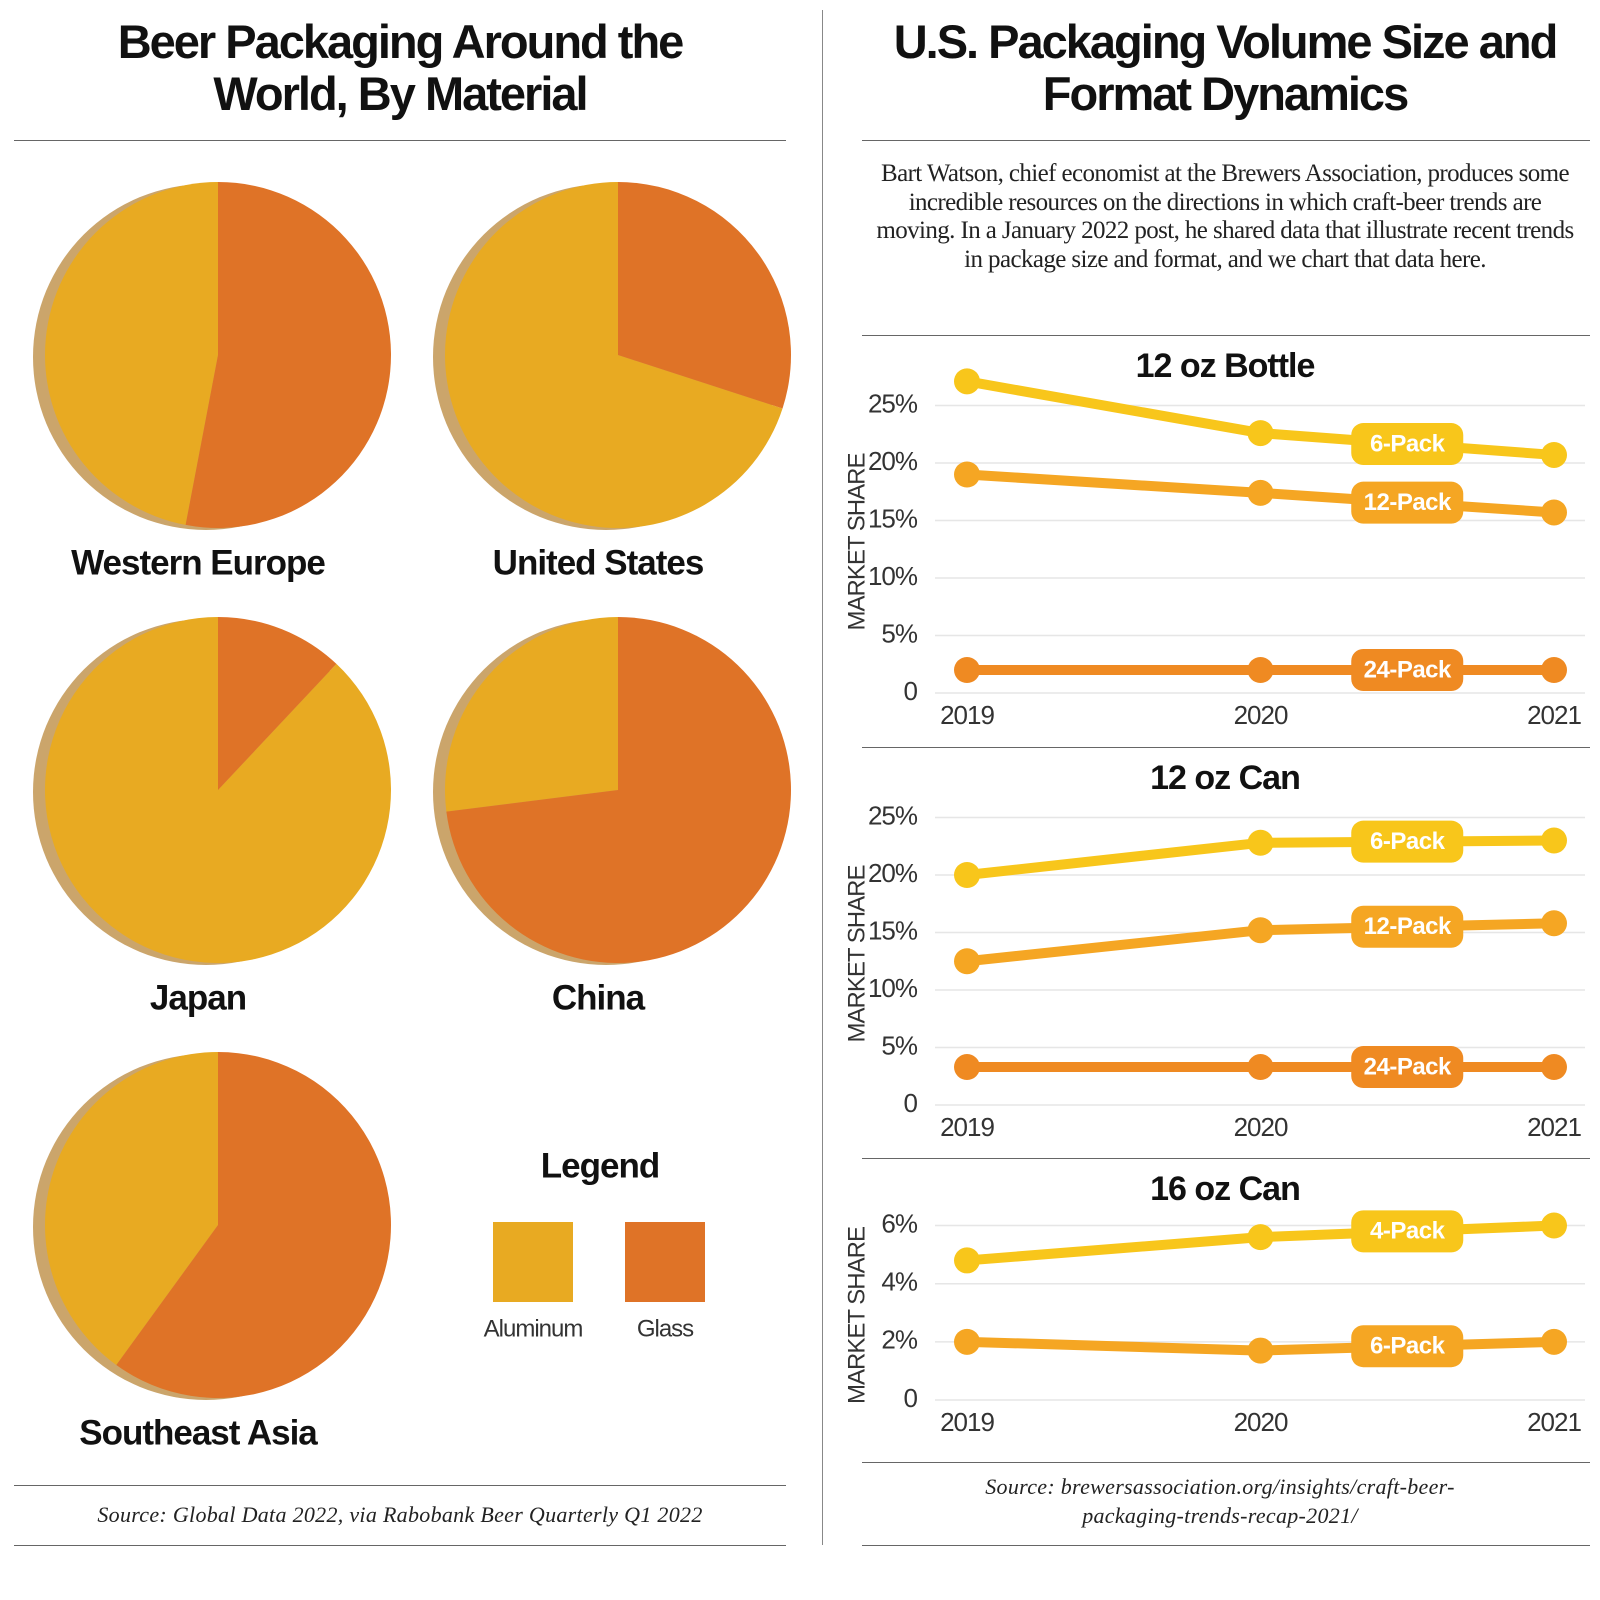  Describe the element at coordinates (665, 1328) in the screenshot. I see `legend-label: Glass` at that location.